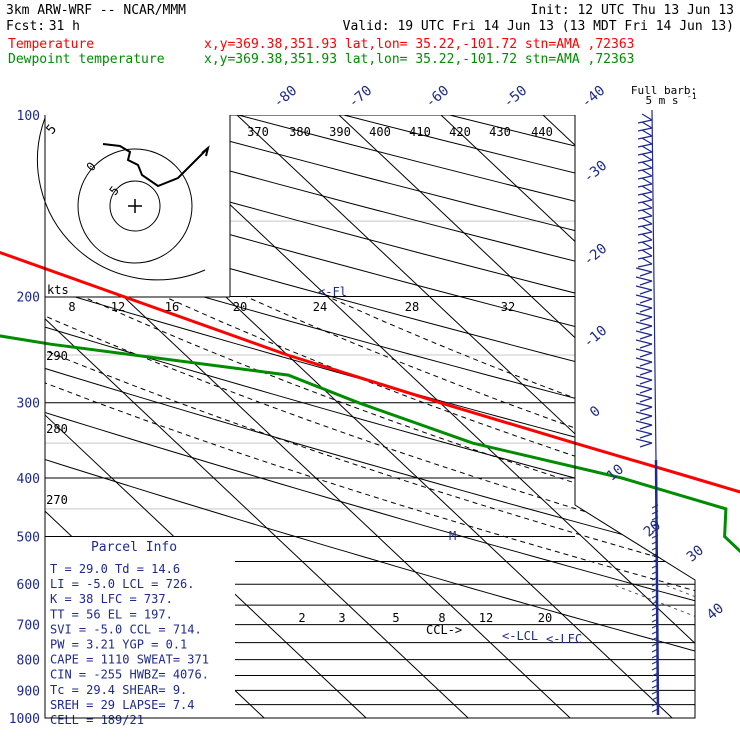 The height and width of the screenshot is (740, 740). What do you see at coordinates (300, 132) in the screenshot?
I see `theta-label: 380` at bounding box center [300, 132].